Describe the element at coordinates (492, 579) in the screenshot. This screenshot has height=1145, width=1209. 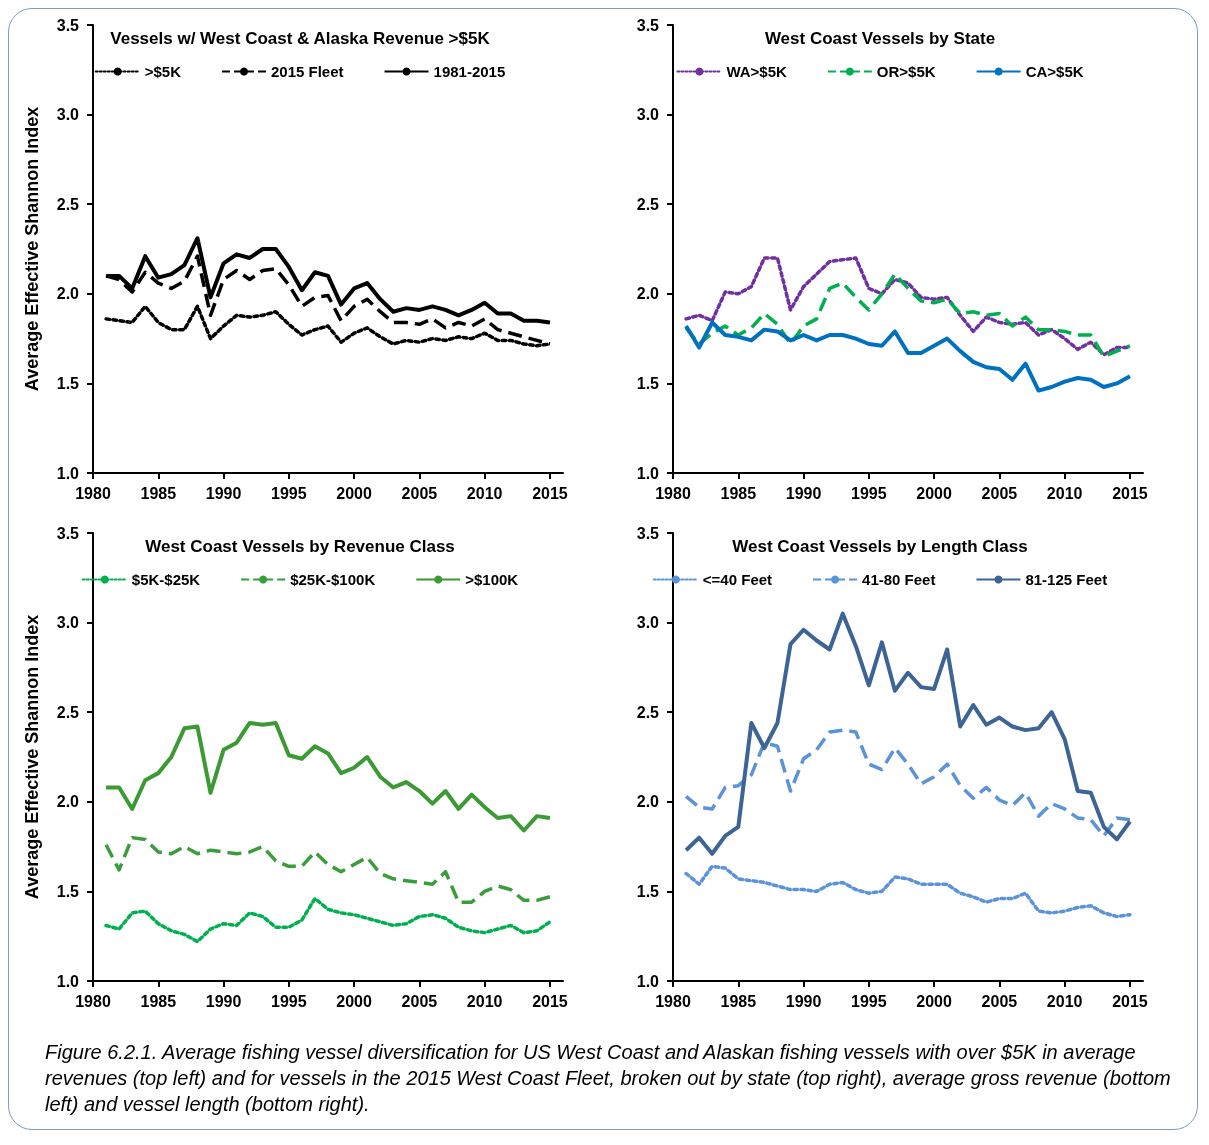
I see `legend-label: >$100K` at that location.